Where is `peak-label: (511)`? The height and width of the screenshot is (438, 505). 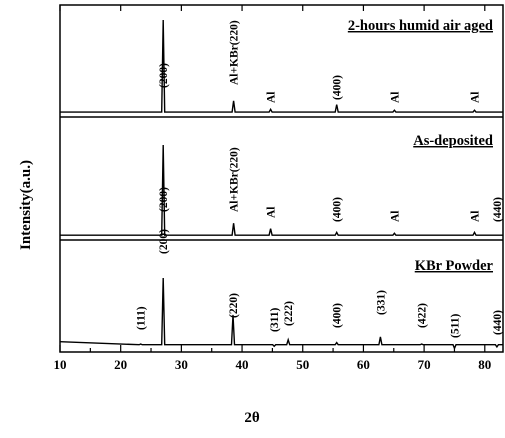
peak-label: (511) is located at coordinates (455, 326).